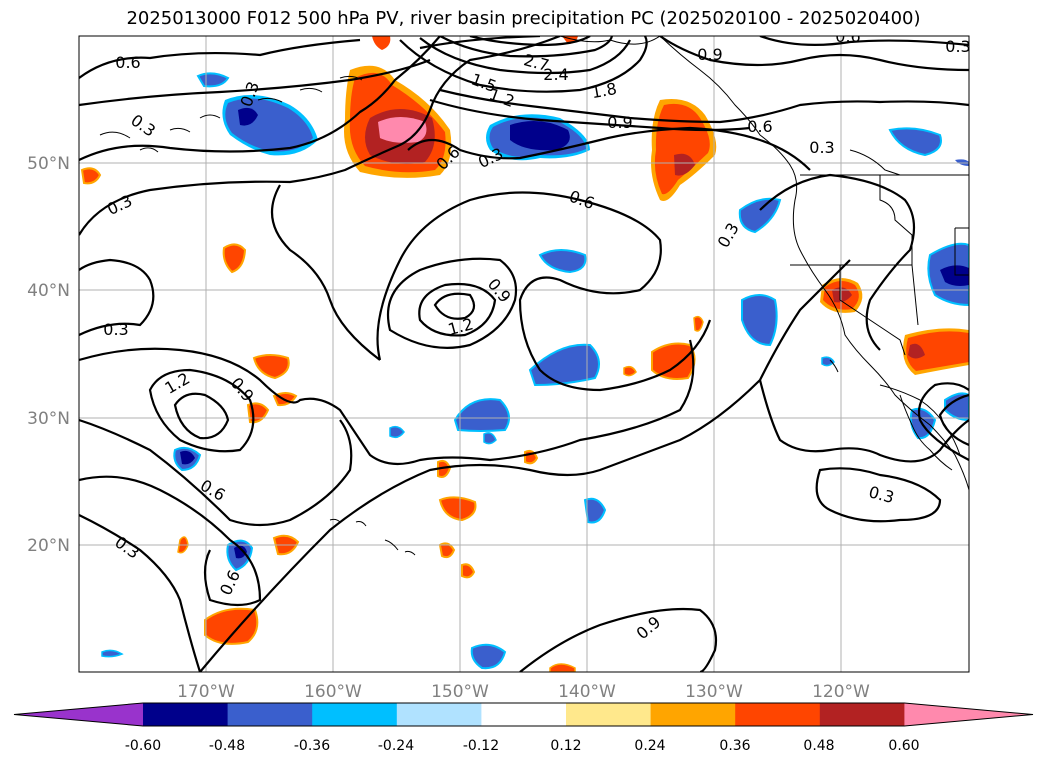 This screenshot has width=1047, height=765. What do you see at coordinates (587, 692) in the screenshot?
I see `lon-label: 140°W` at bounding box center [587, 692].